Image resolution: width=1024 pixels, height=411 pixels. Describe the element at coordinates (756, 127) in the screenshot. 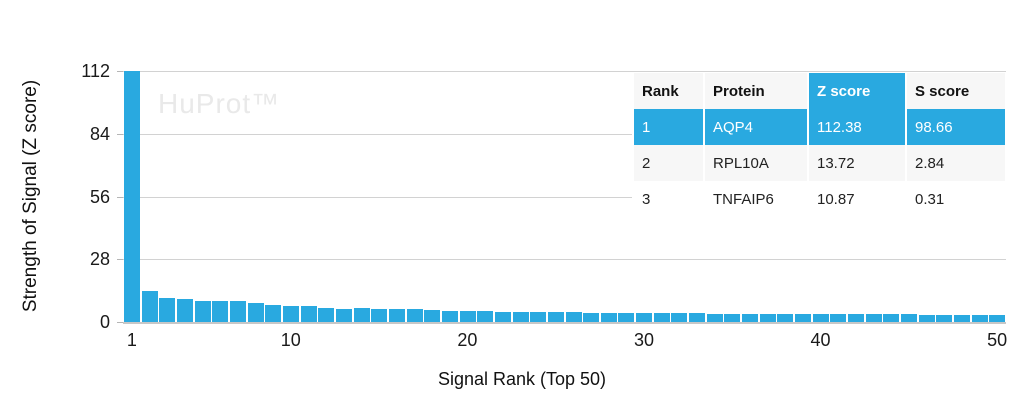

I see `cell-protein: AQP4` at that location.